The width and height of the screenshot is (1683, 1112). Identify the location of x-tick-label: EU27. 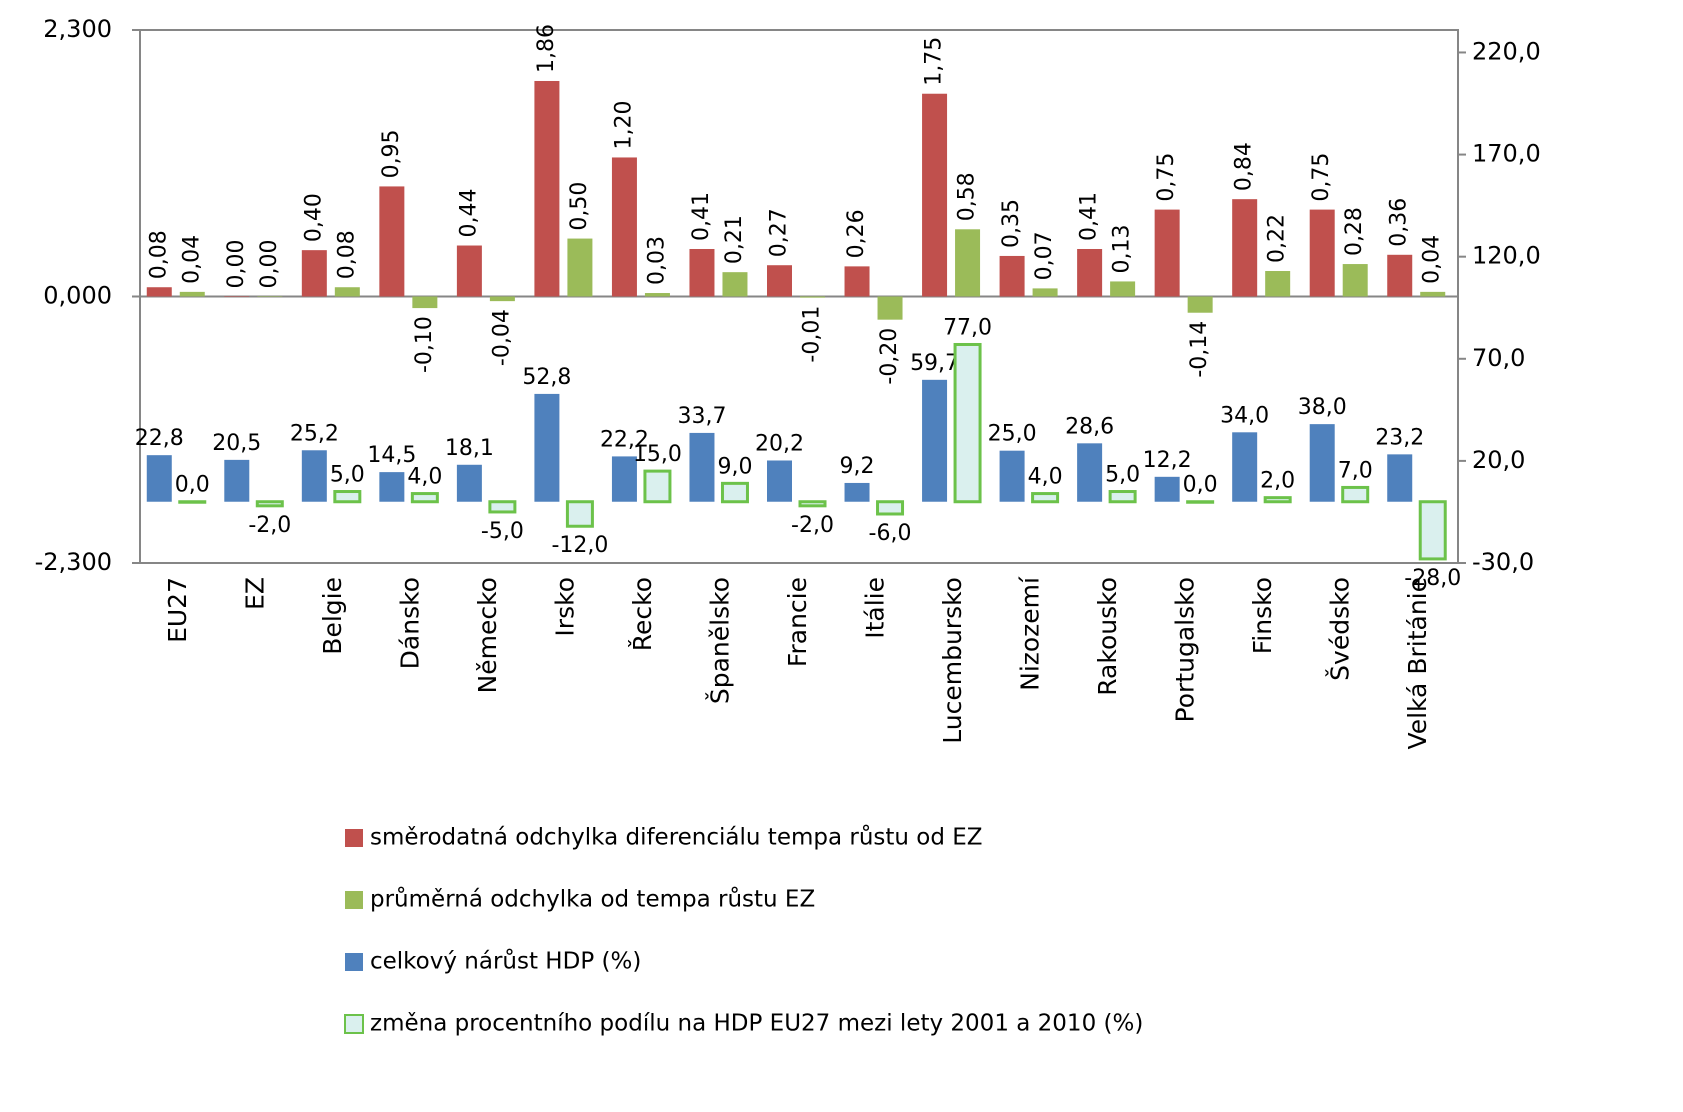
(177, 610).